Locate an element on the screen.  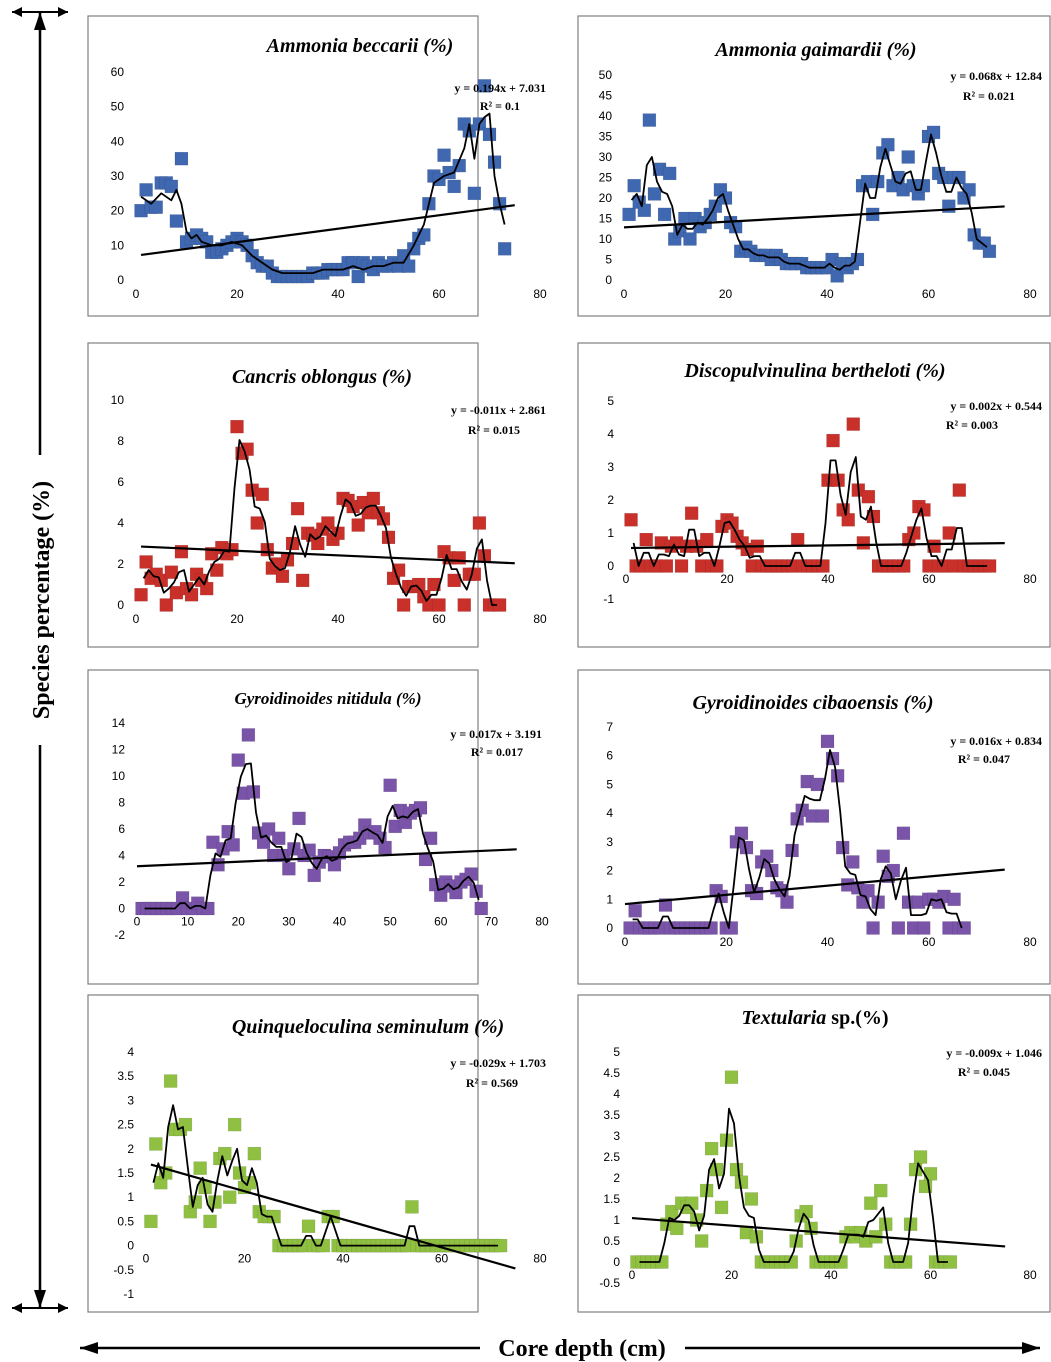
x-tick-label: 20 is located at coordinates (732, 1275).